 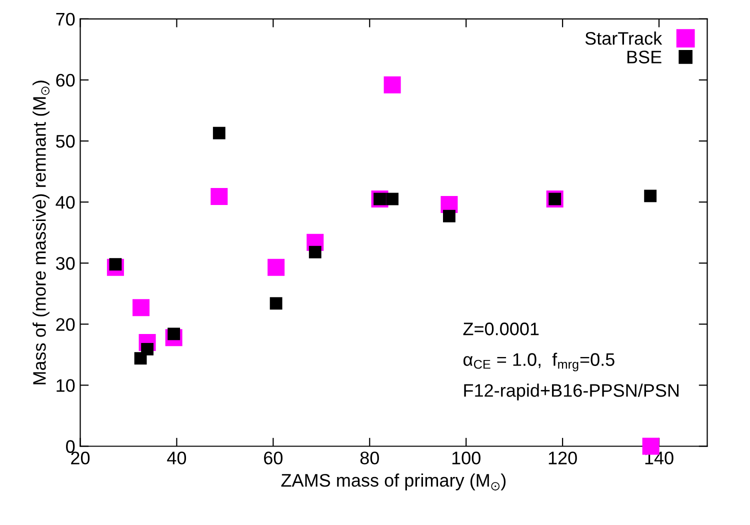 I want to click on annotation: F12-rapid+B16-PPSN/PSN, so click(x=571, y=392).